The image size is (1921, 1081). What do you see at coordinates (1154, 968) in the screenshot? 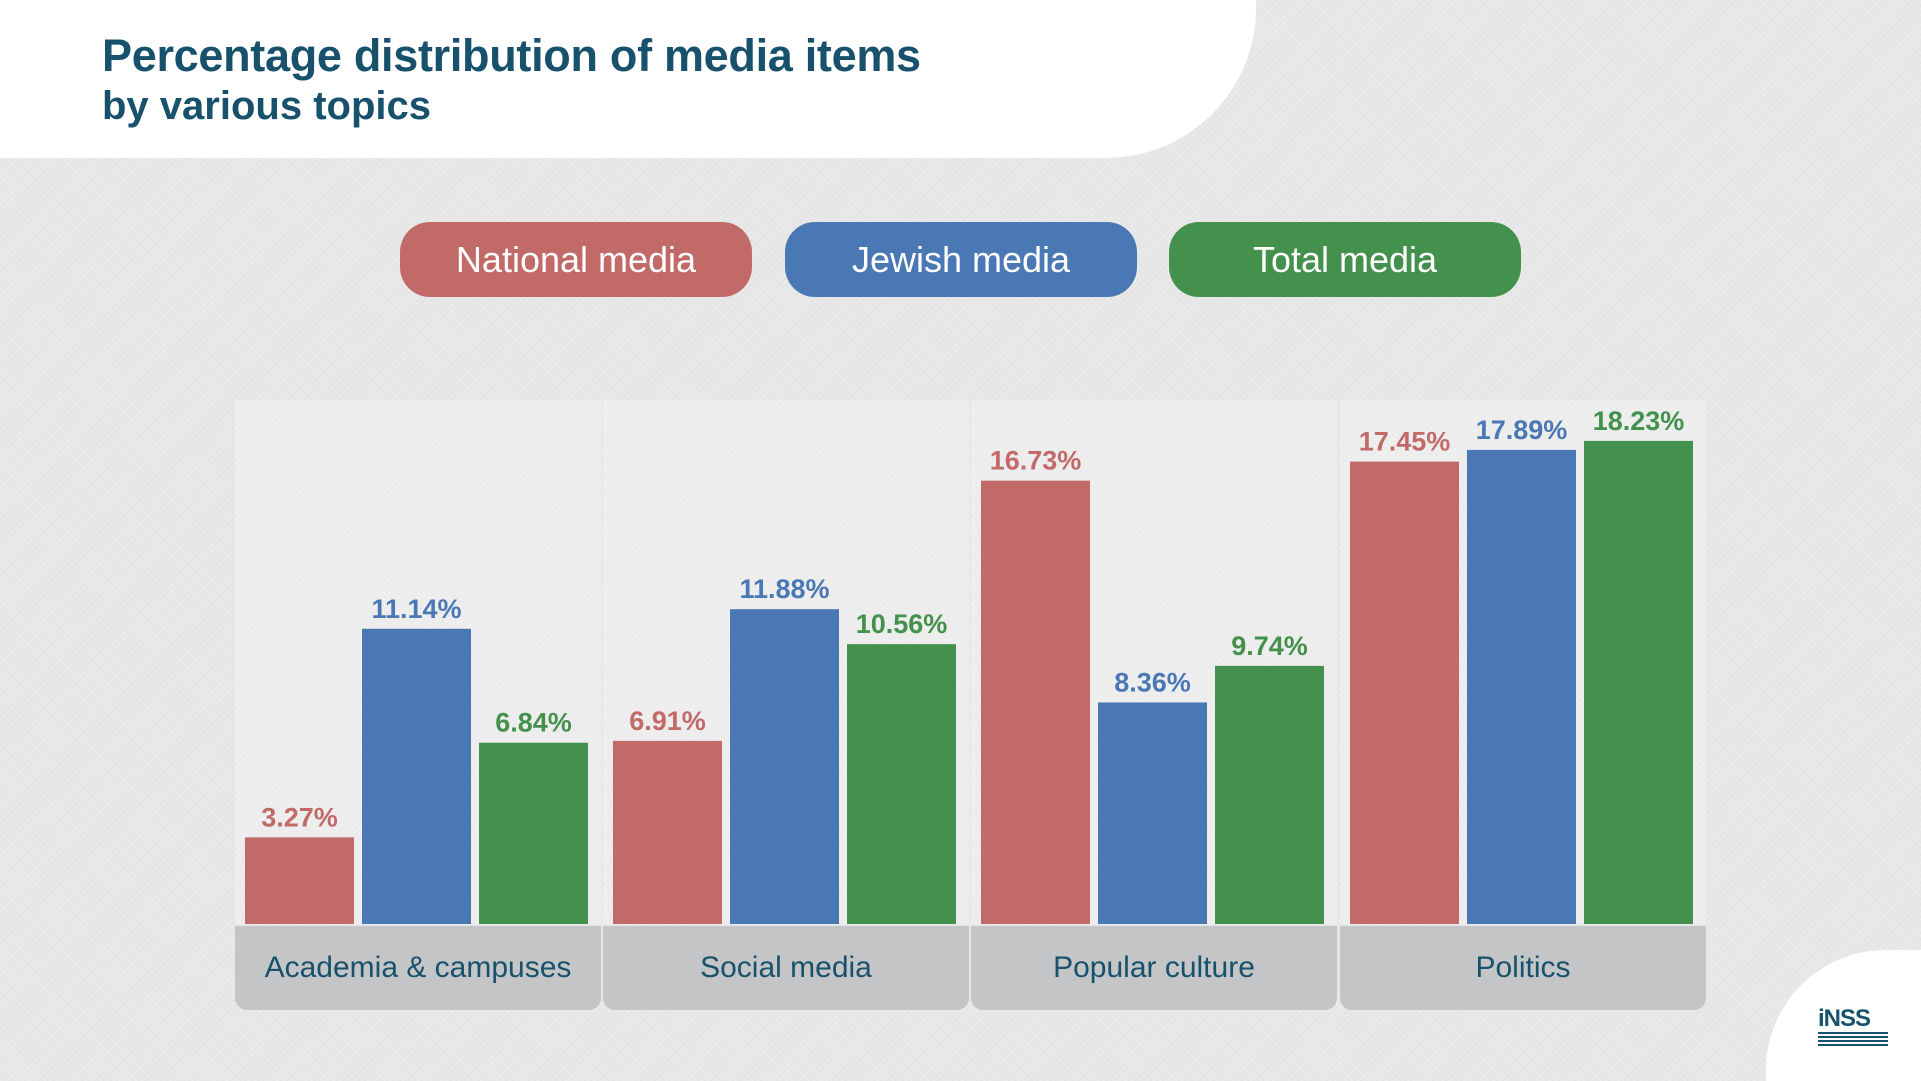
I see `category-label-popular-culture: Popular culture` at bounding box center [1154, 968].